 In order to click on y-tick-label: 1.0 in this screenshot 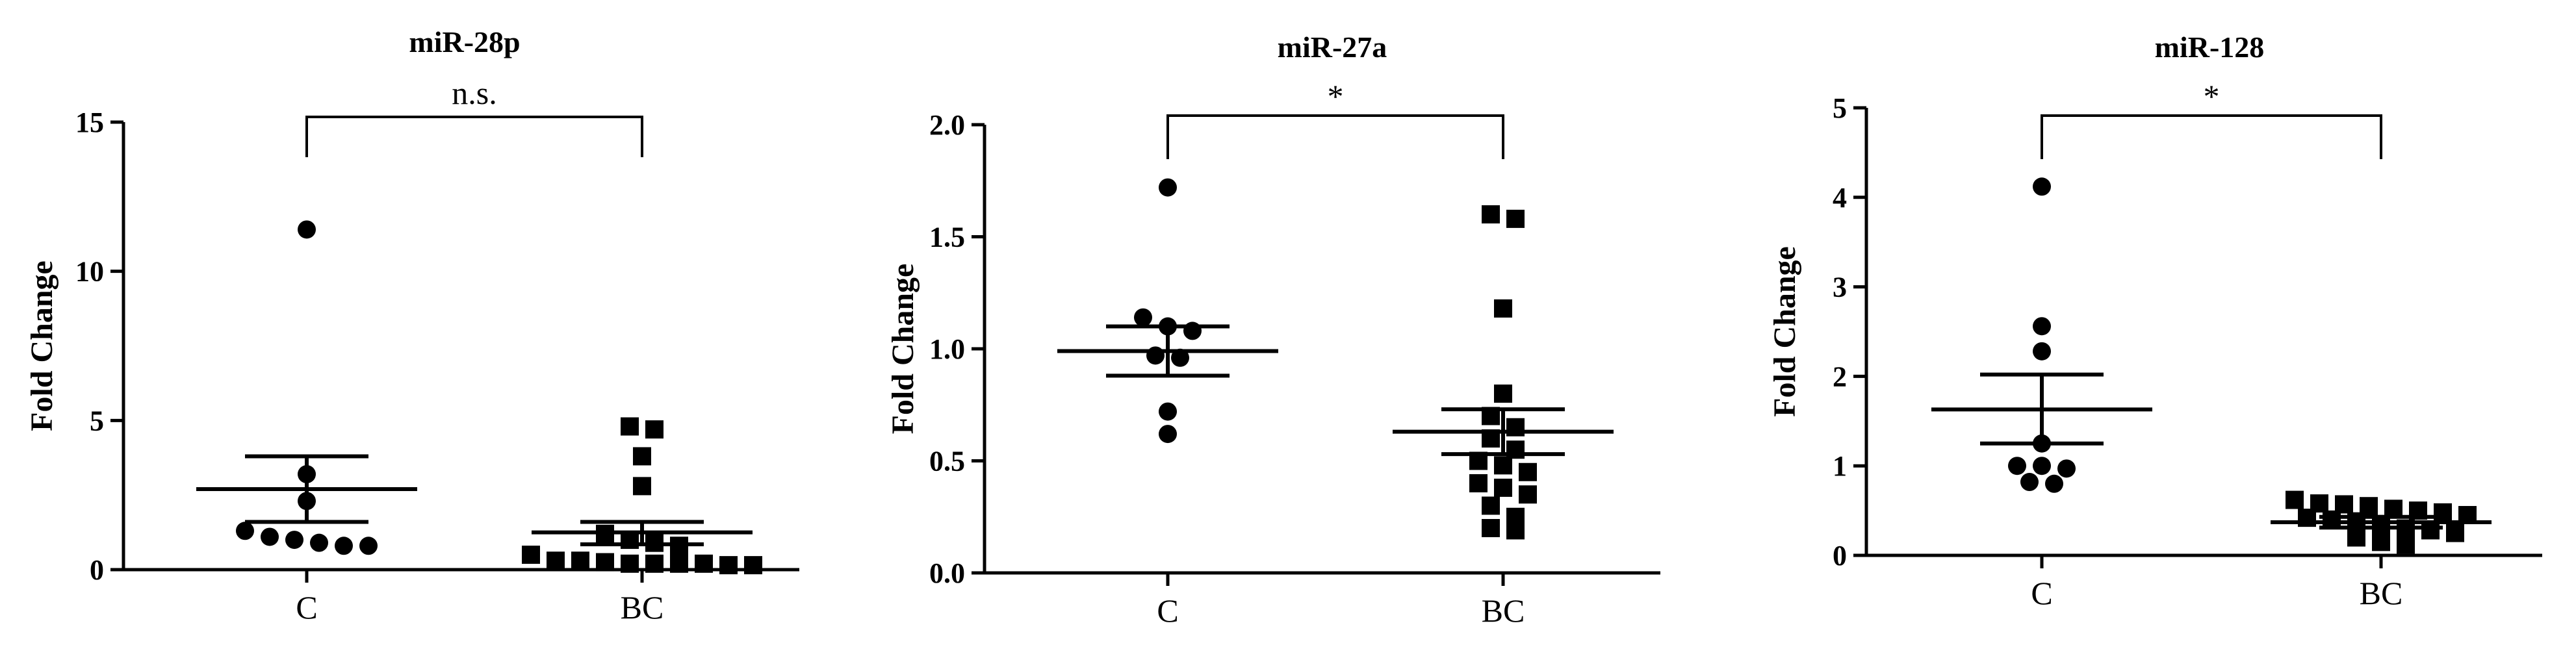, I will do `click(947, 349)`.